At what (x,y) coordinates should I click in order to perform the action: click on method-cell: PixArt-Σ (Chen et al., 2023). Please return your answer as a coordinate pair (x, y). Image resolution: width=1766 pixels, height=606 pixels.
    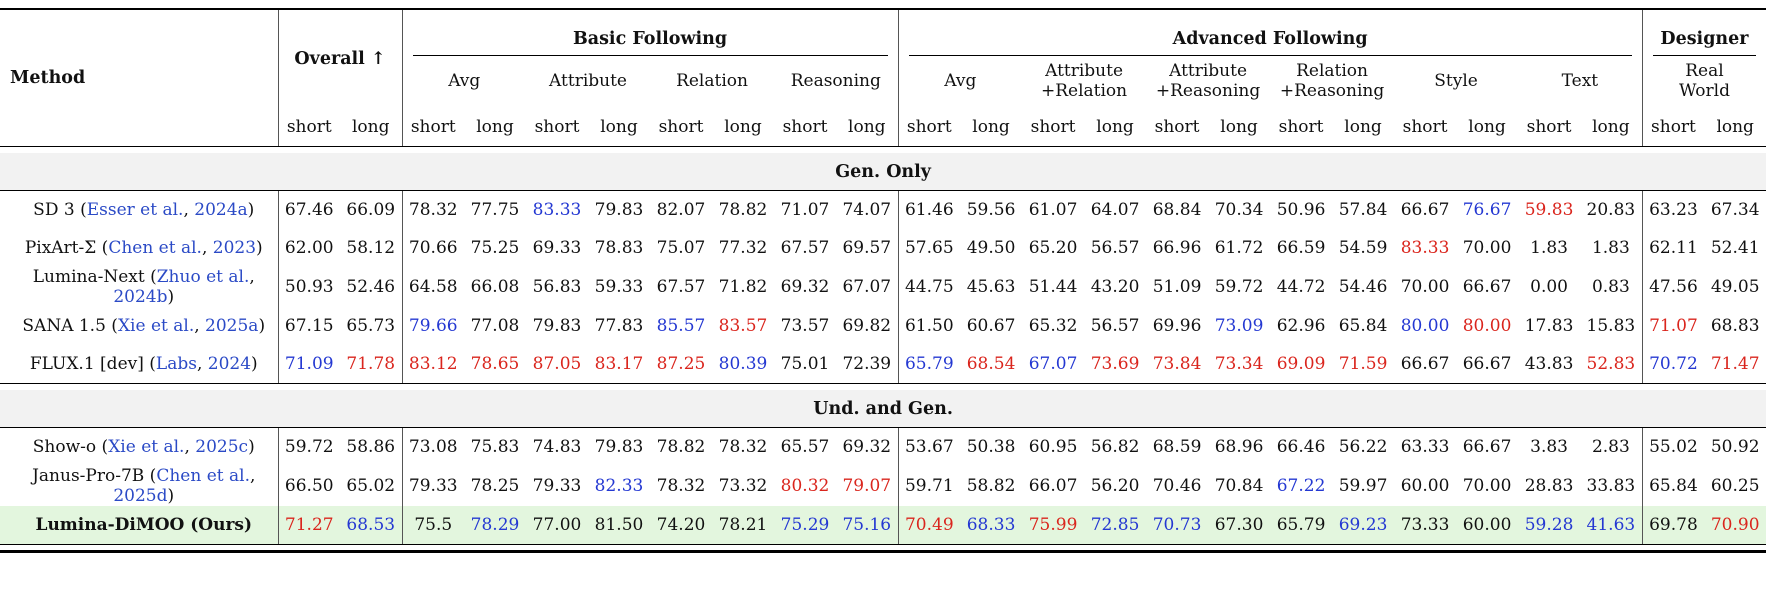
    Looking at the image, I should click on (143, 248).